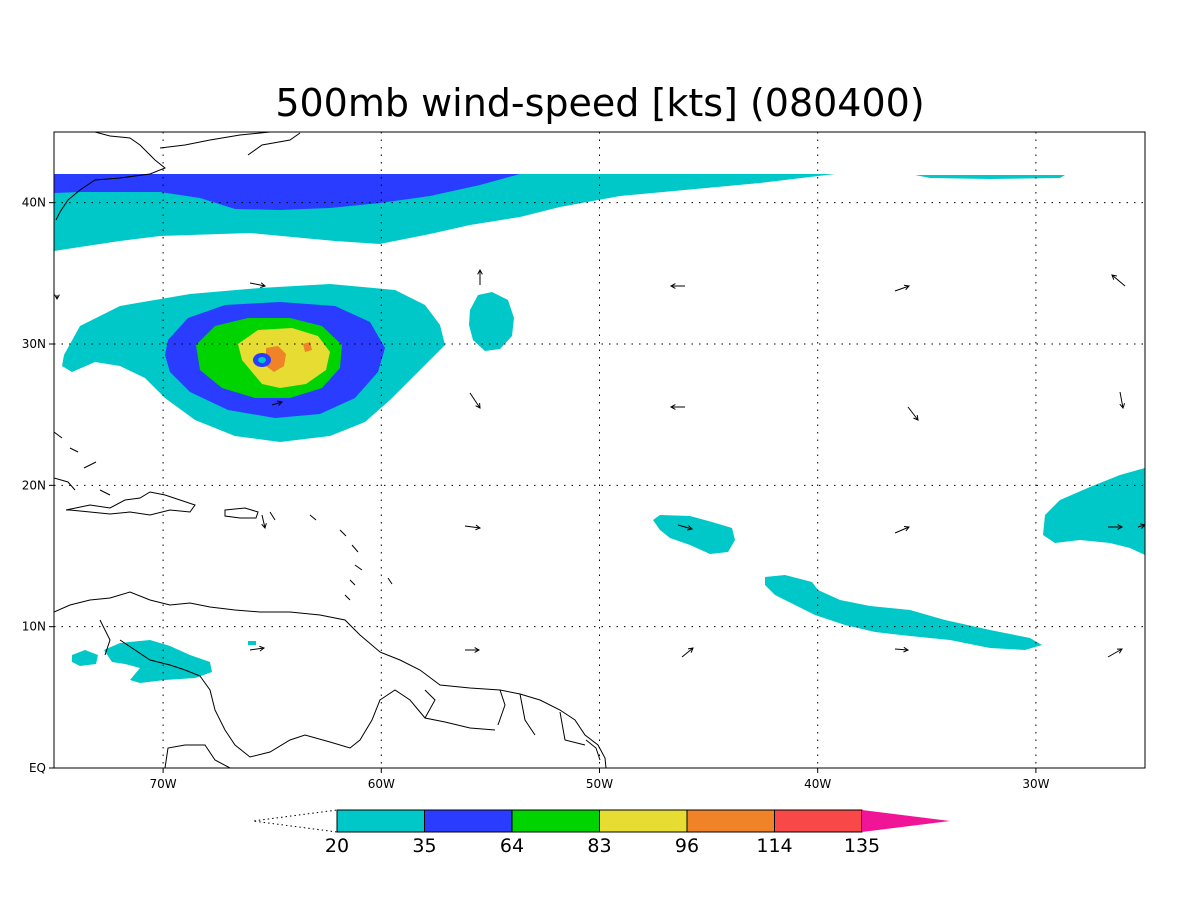  I want to click on coast-nova-scotia, so click(230, 144).